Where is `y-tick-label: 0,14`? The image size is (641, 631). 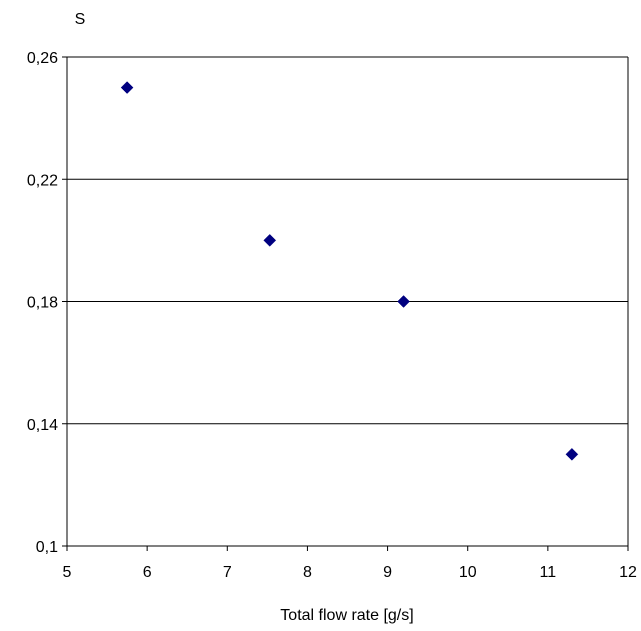
y-tick-label: 0,14 is located at coordinates (42, 425).